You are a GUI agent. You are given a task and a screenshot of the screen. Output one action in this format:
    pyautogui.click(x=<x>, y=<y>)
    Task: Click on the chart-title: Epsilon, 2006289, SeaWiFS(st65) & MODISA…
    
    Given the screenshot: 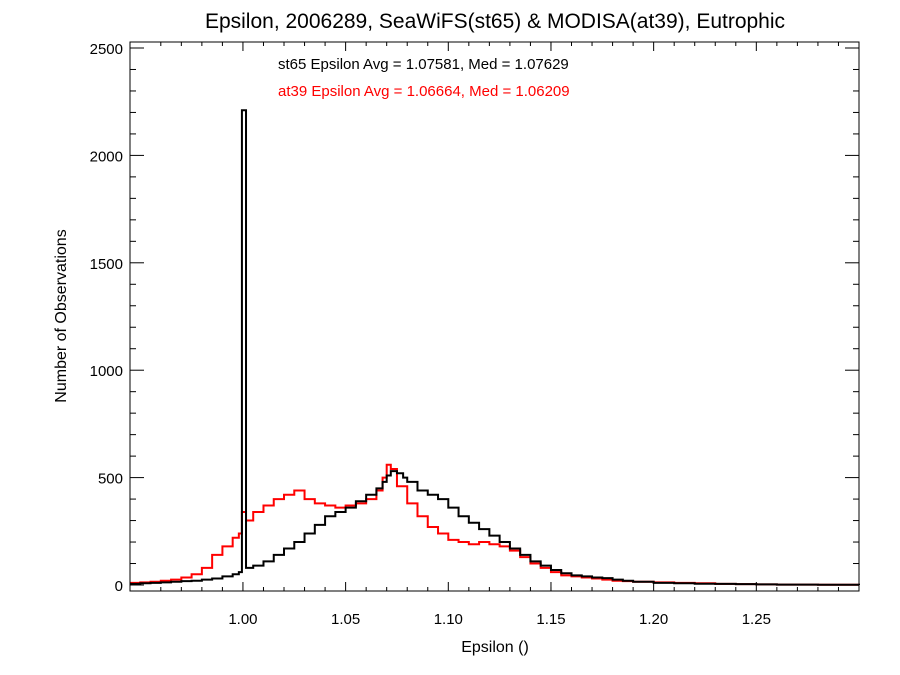 What is the action you would take?
    pyautogui.click(x=495, y=21)
    